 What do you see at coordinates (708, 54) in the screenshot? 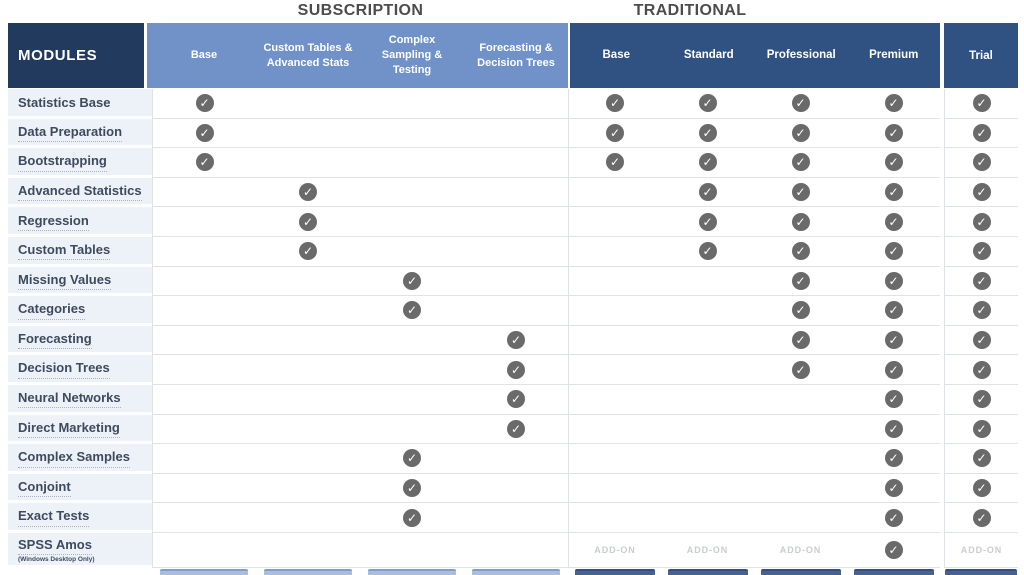
I see `traditional-column-header: Standard` at bounding box center [708, 54].